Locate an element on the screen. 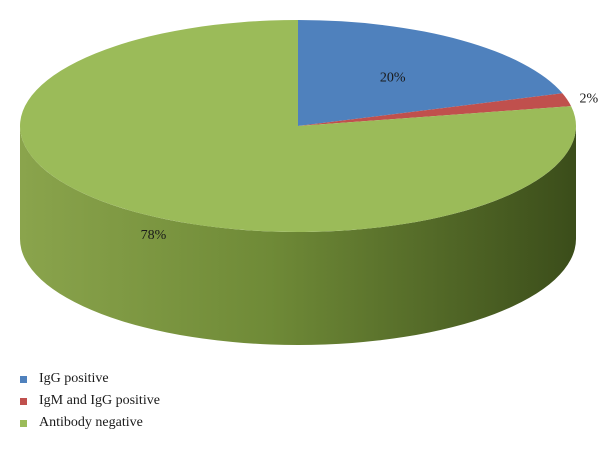 This screenshot has height=454, width=600. legend-label: IgM and IgG positive is located at coordinates (99, 400).